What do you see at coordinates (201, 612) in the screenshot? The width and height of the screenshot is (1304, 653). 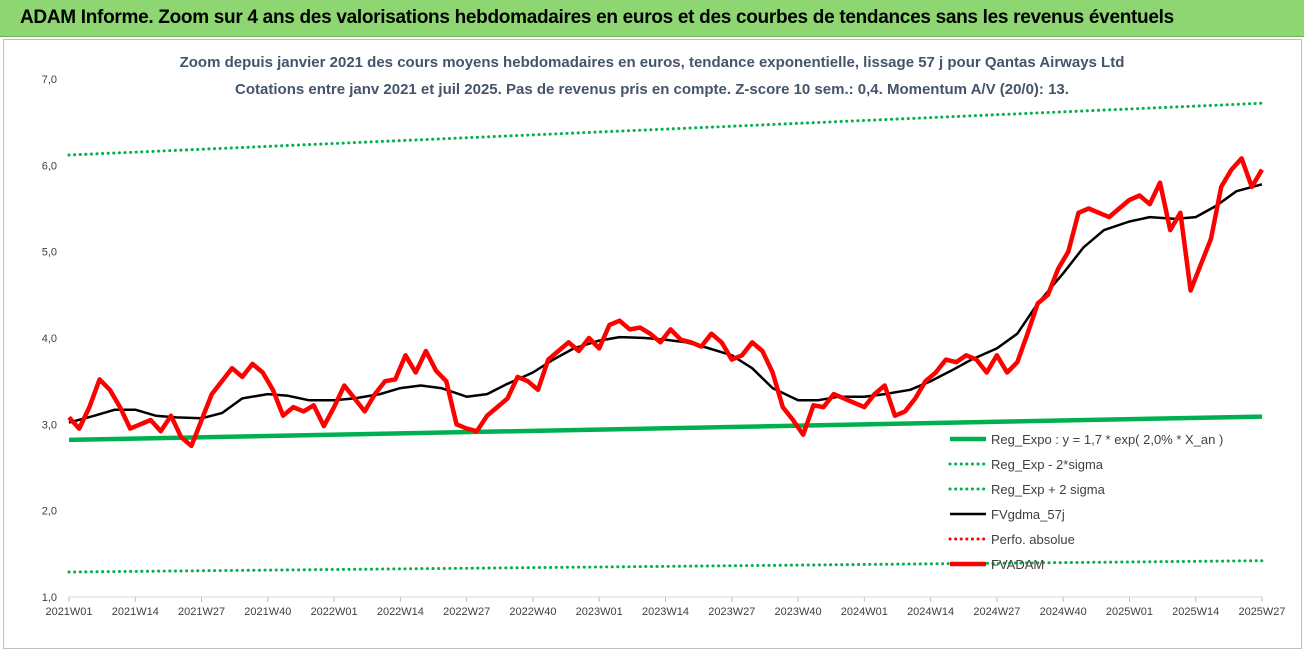 I see `x-tick-label: 2021W27` at bounding box center [201, 612].